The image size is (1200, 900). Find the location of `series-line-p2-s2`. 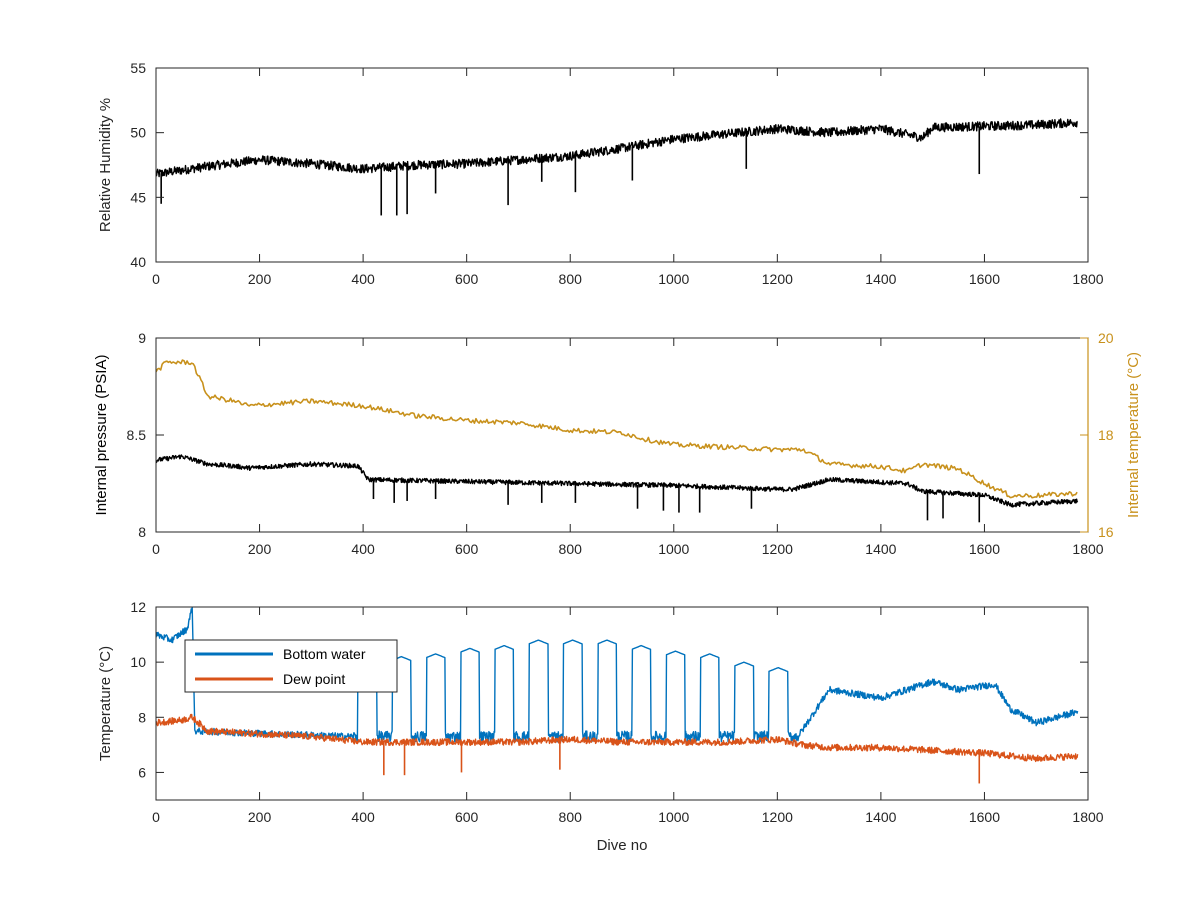

series-line-p2-s2 is located at coordinates (617, 429).